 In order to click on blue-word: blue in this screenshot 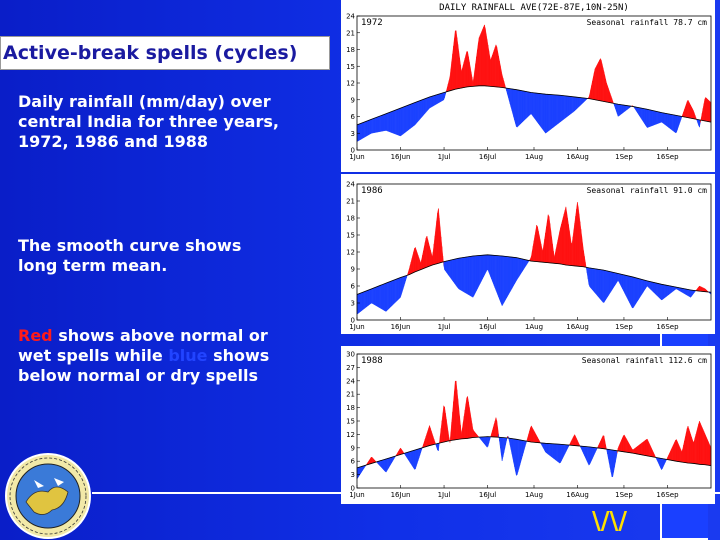, I will do `click(188, 355)`.